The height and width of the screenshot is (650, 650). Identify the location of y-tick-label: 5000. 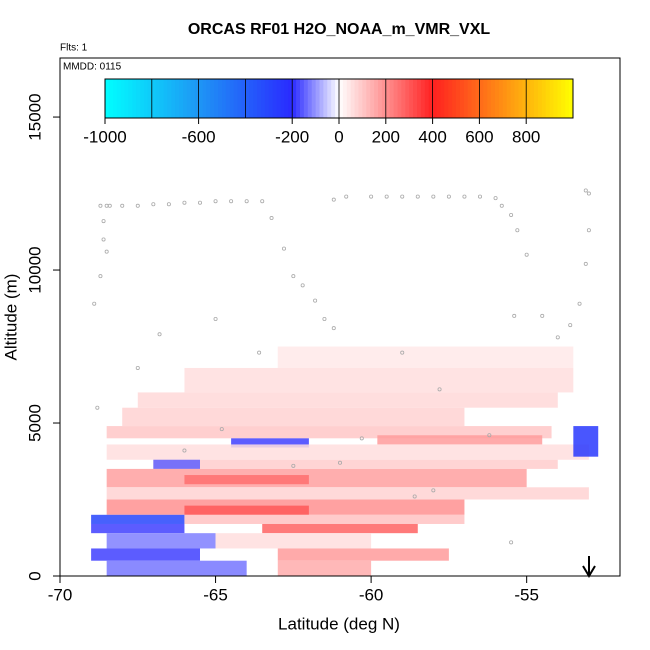
(34, 423).